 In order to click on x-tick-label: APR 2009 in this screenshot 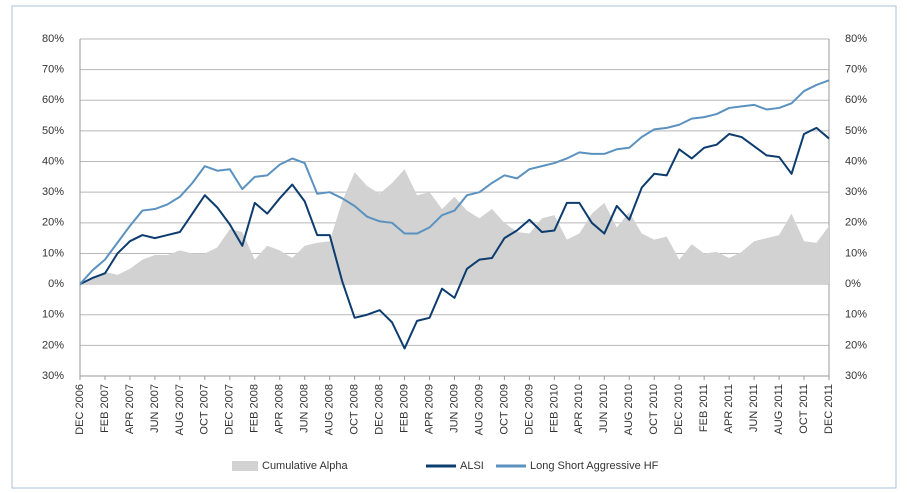, I will do `click(429, 409)`.